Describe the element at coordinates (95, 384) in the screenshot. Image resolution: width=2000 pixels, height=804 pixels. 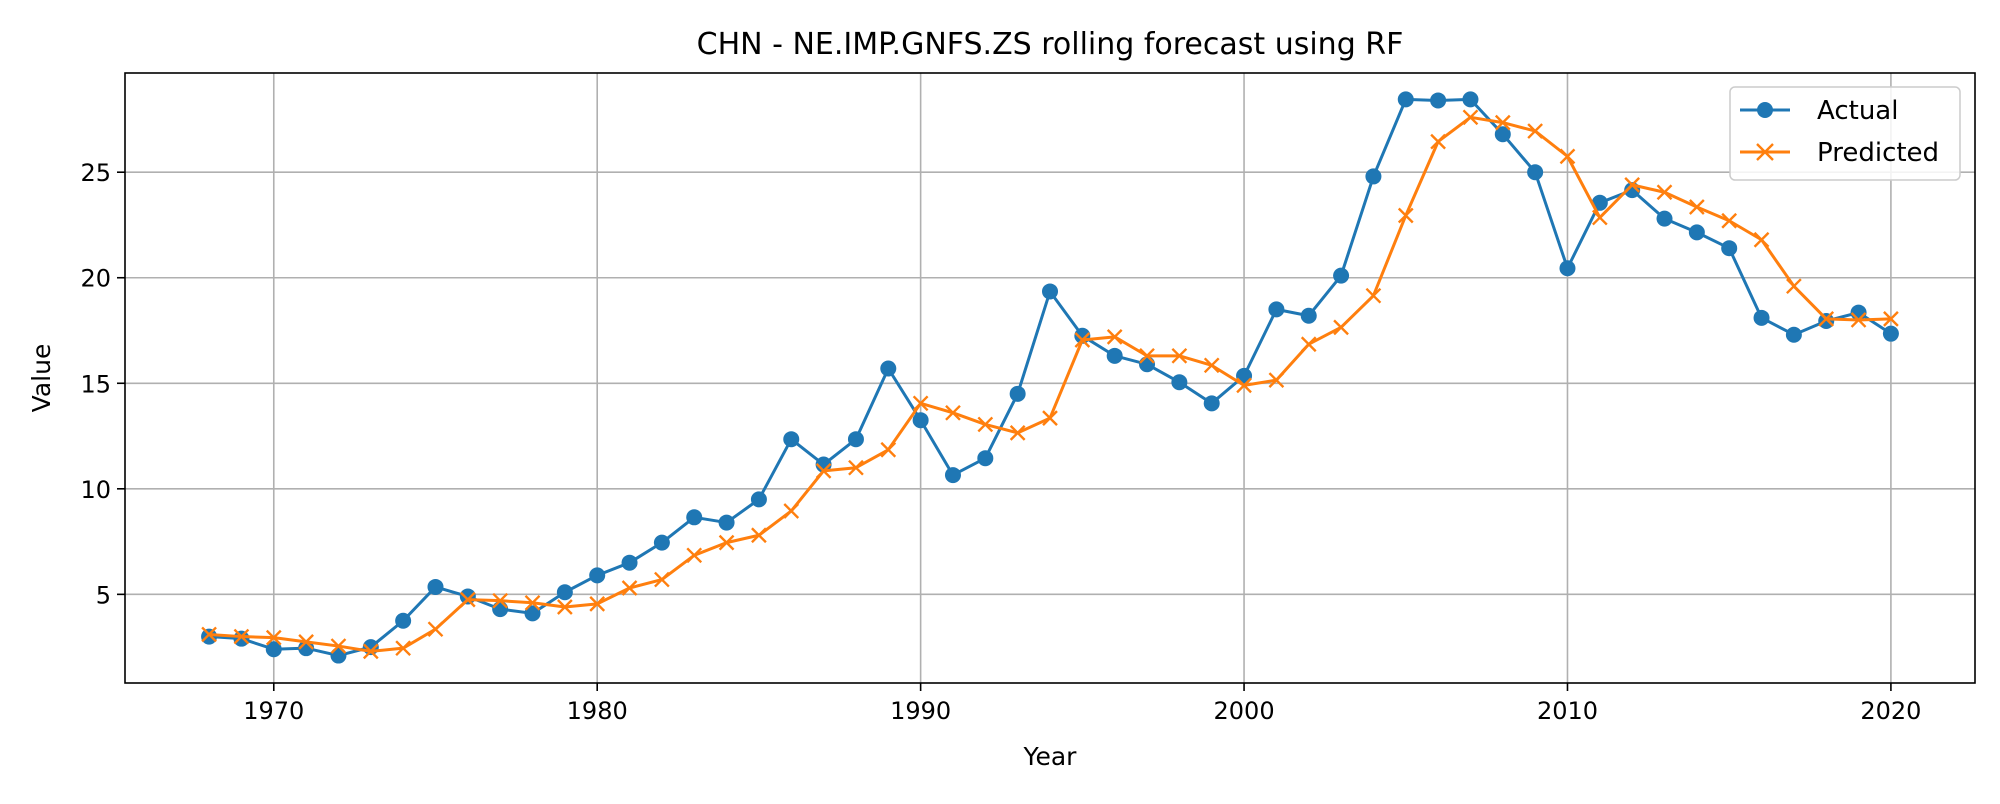
I see `y-tick-label: 15` at that location.